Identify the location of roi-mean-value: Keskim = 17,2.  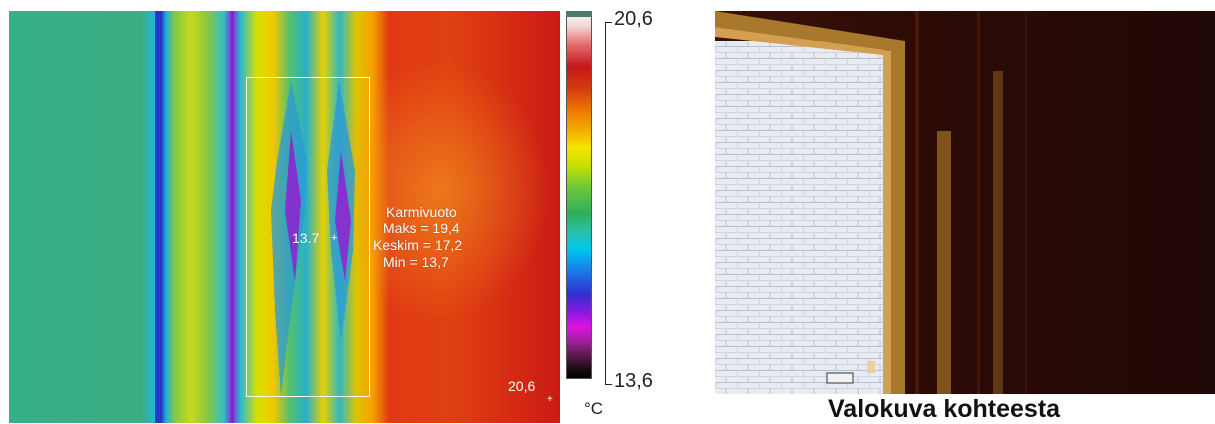
(418, 245).